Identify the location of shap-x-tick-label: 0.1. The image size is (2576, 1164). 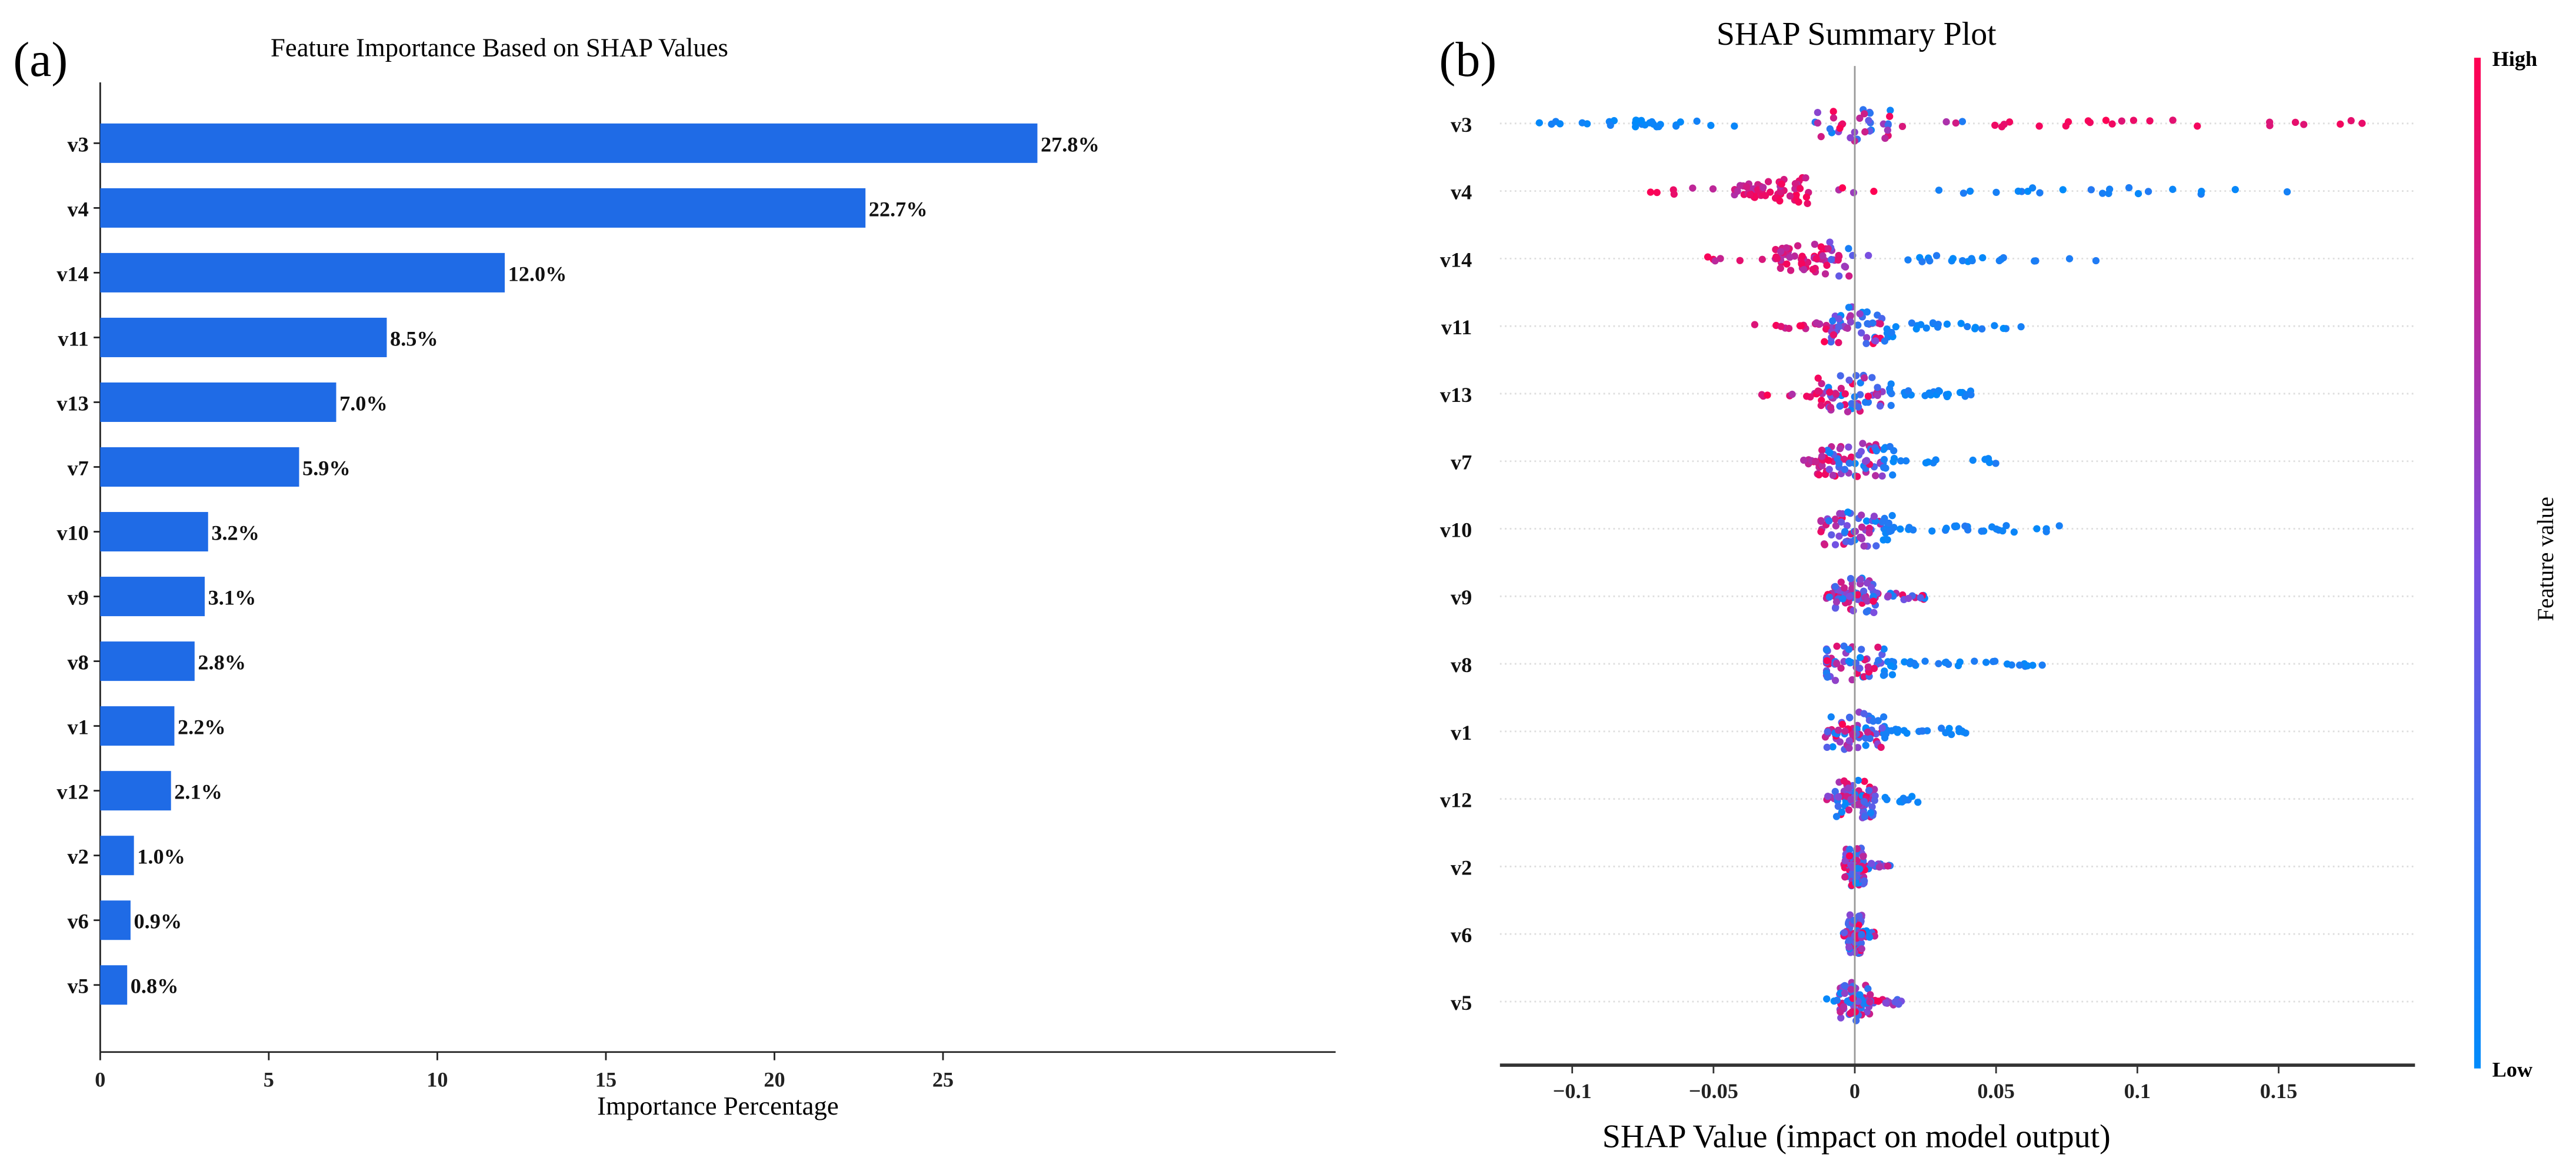
(2137, 1091).